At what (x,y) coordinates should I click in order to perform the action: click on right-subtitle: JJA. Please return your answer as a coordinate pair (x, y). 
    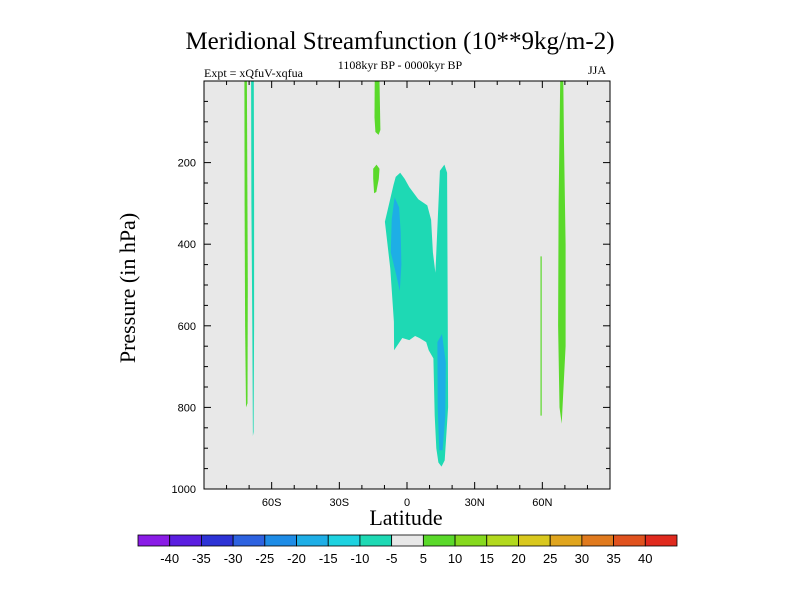
    Looking at the image, I should click on (597, 70).